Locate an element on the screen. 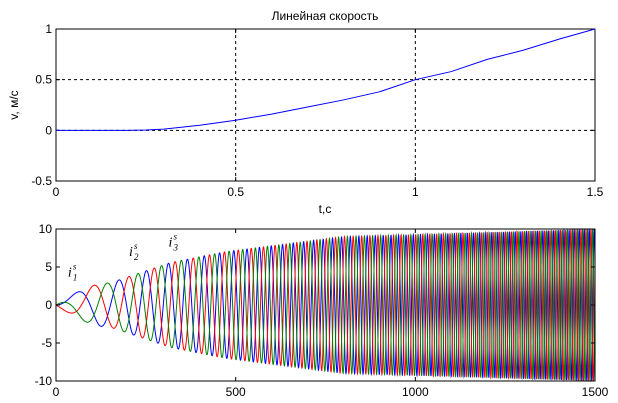 This screenshot has height=403, width=618. currents-annotations: i s1i s2i s3 is located at coordinates (123, 256).